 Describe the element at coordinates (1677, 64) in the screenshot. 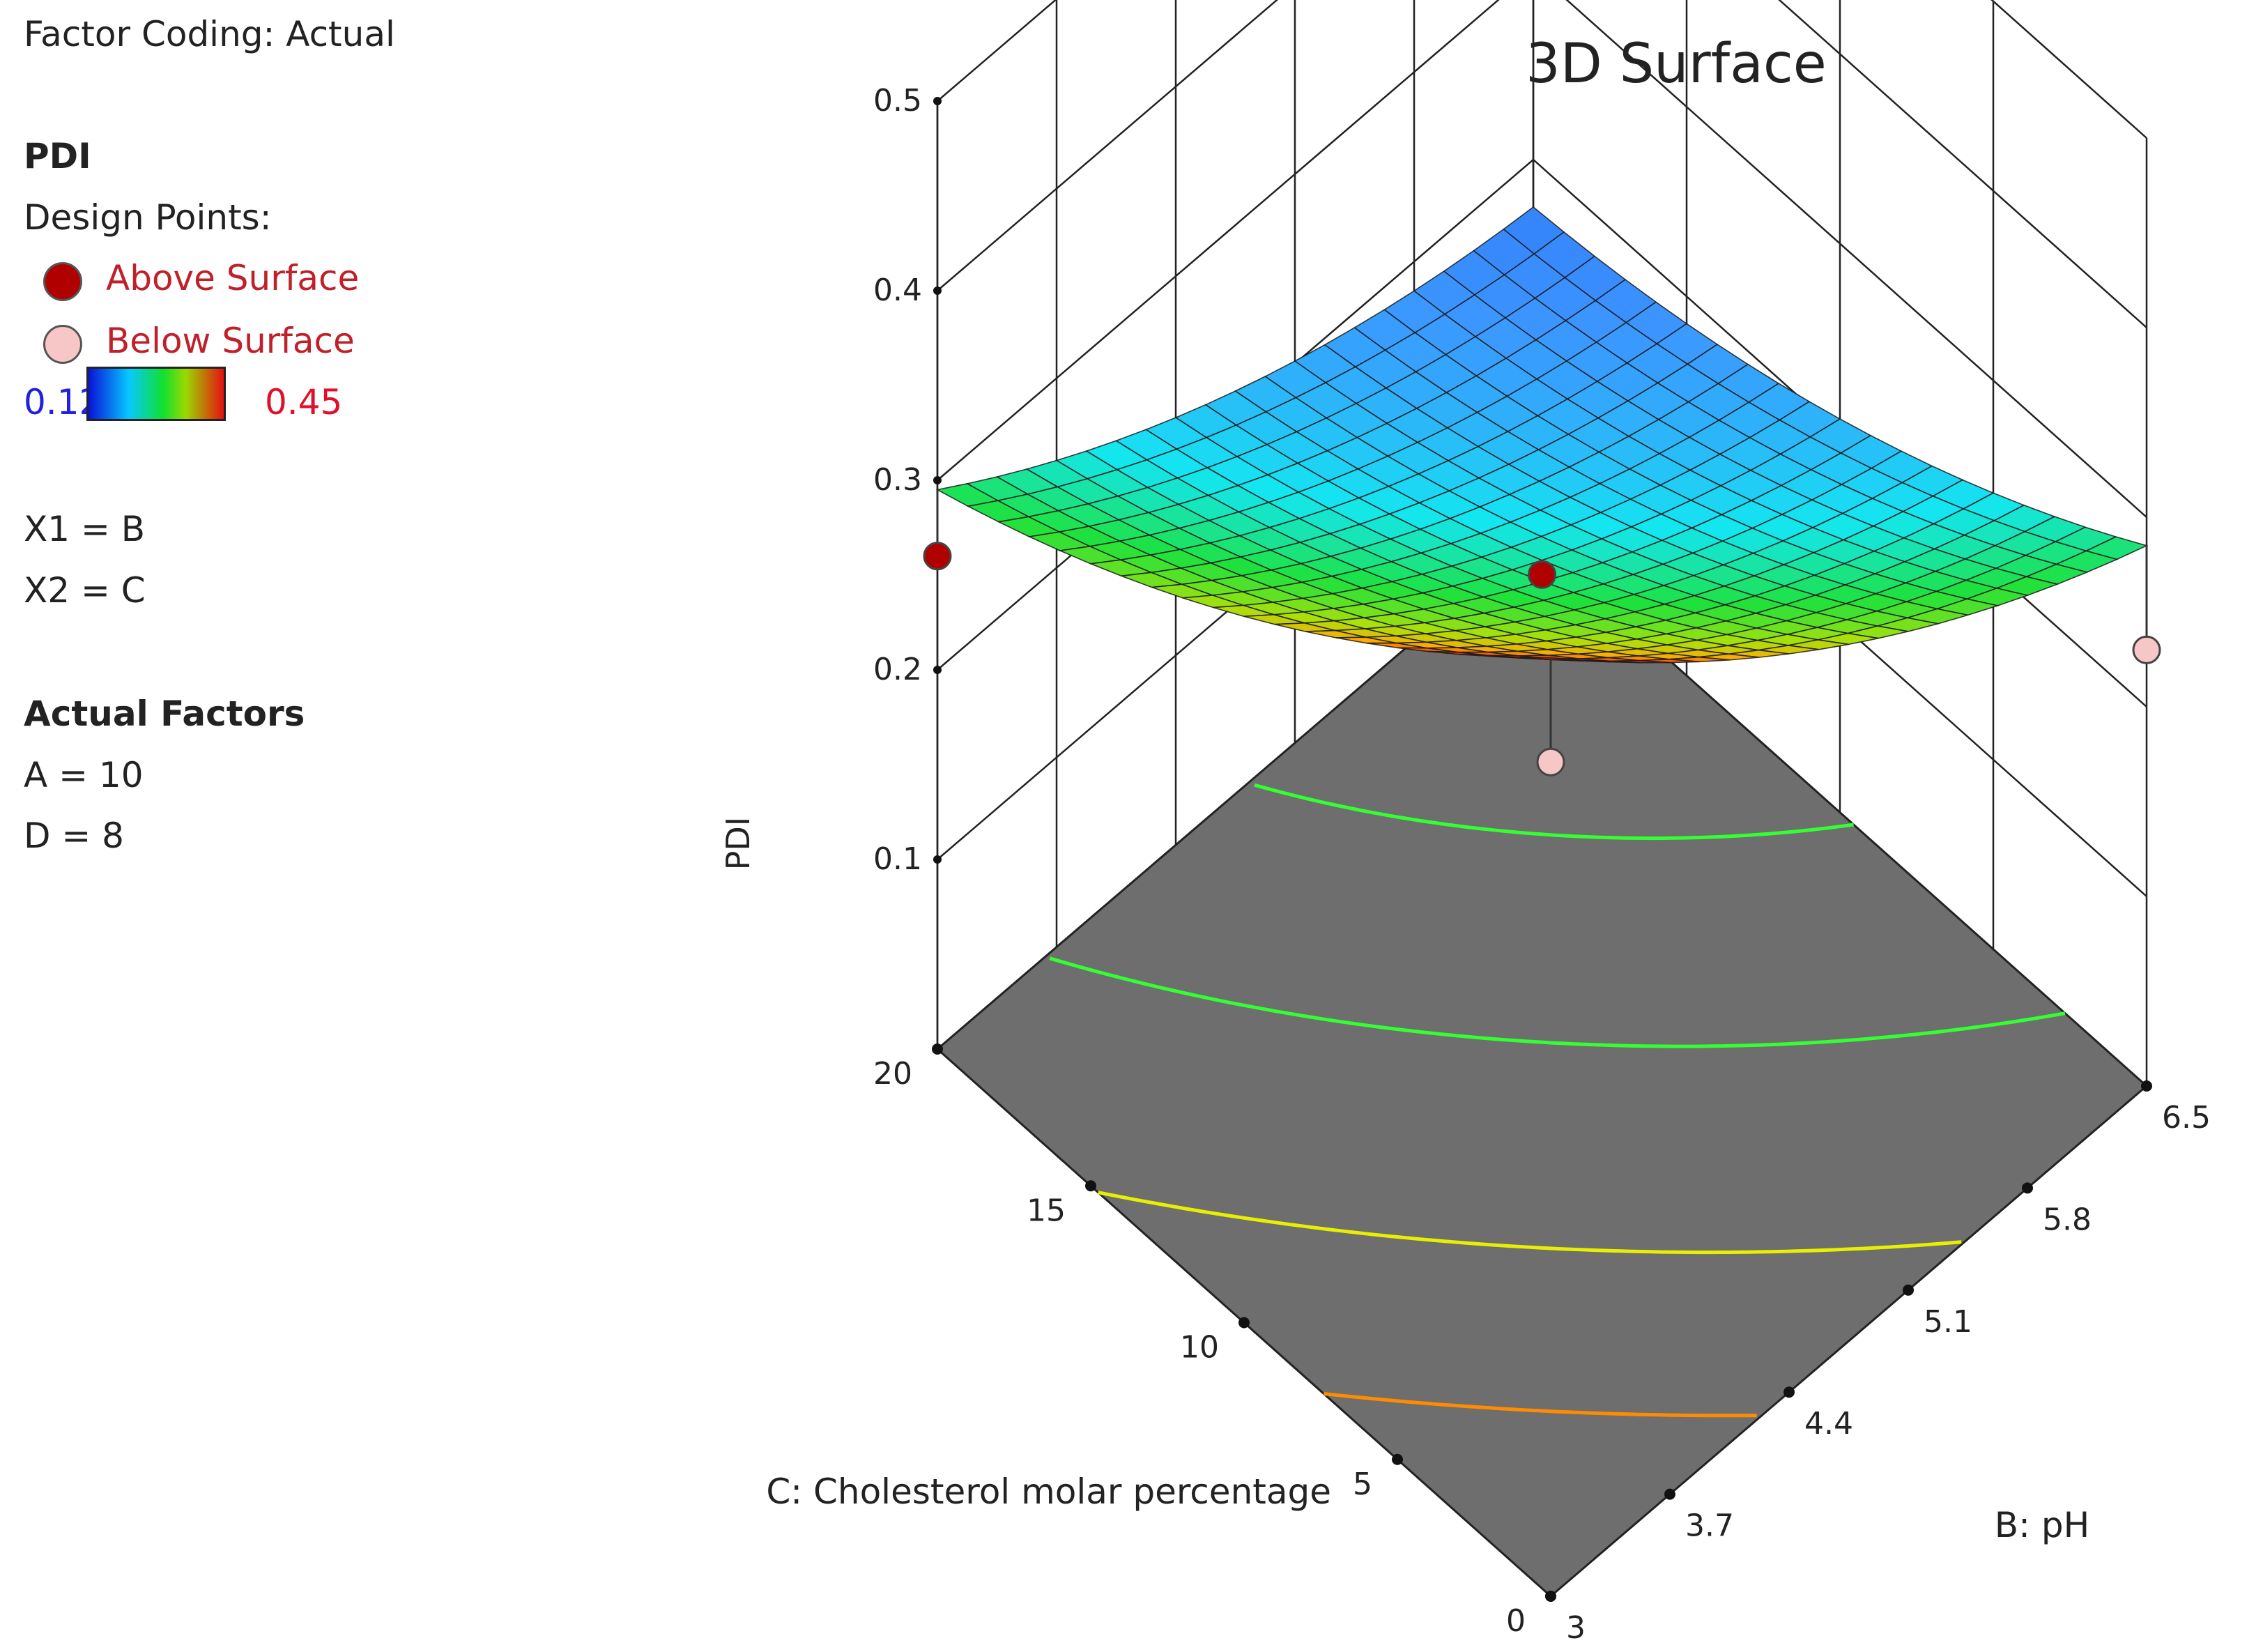

I see `chart-title: 3D Surface` at that location.